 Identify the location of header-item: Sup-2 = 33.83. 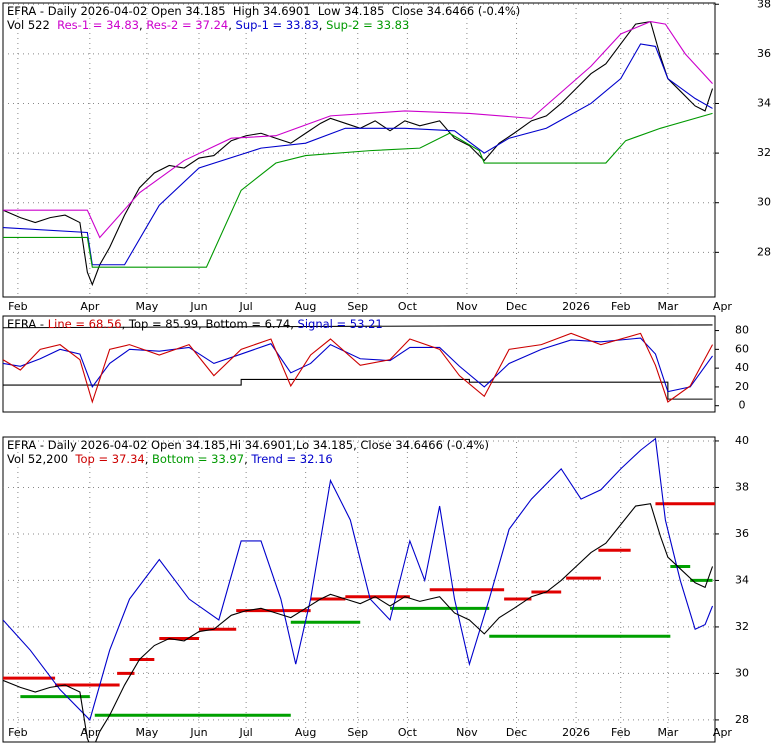
(367, 25).